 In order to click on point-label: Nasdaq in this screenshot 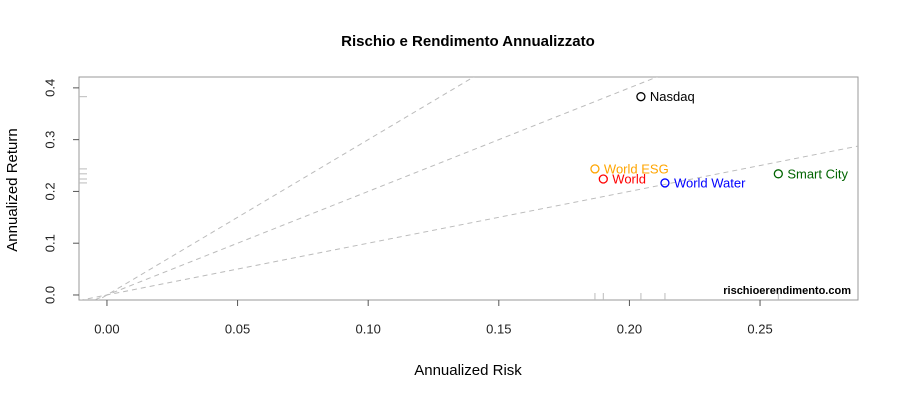, I will do `click(672, 96)`.